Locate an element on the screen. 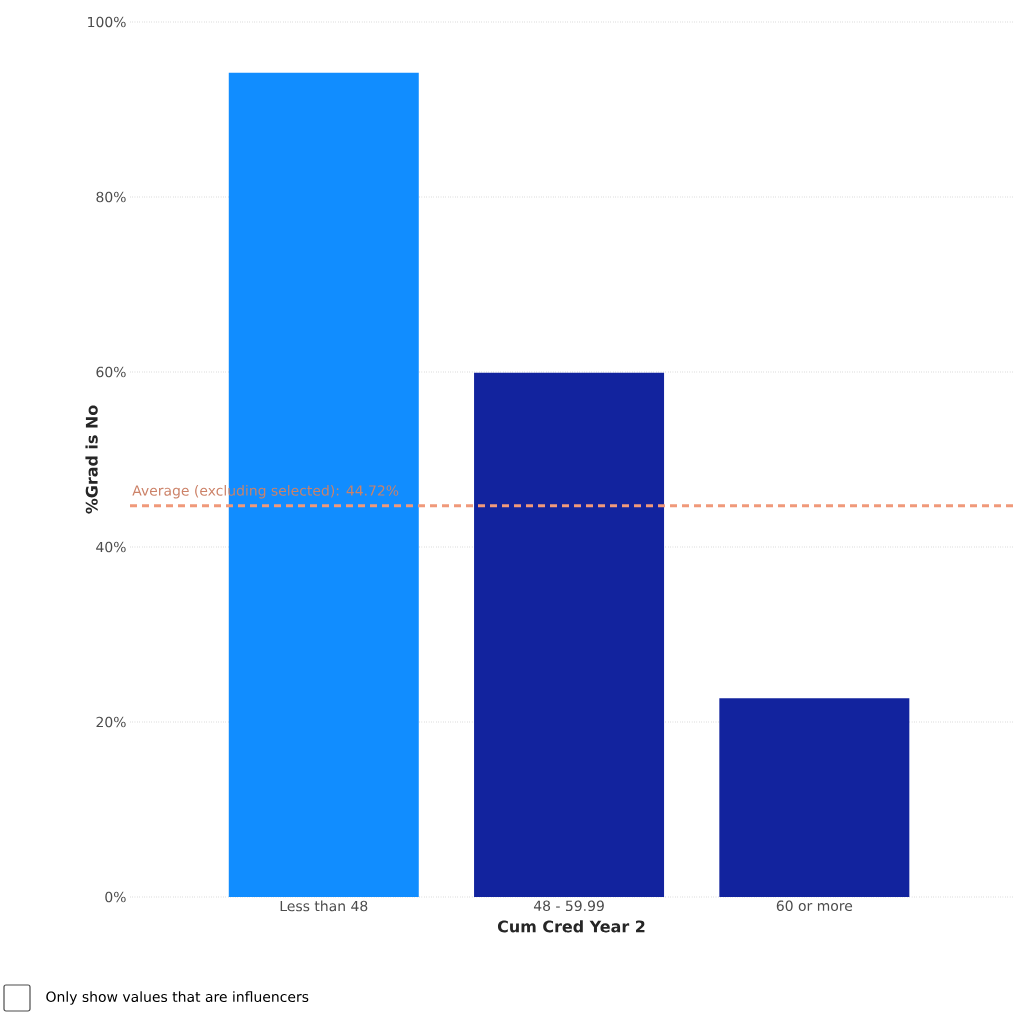 This screenshot has width=1015, height=1025. y-tick-label: 0% is located at coordinates (115, 897).